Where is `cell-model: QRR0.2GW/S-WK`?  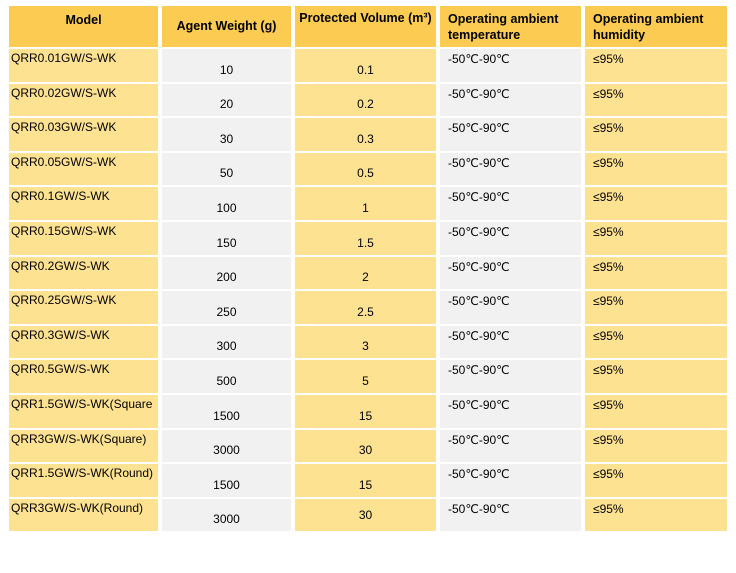 cell-model: QRR0.2GW/S-WK is located at coordinates (83, 273).